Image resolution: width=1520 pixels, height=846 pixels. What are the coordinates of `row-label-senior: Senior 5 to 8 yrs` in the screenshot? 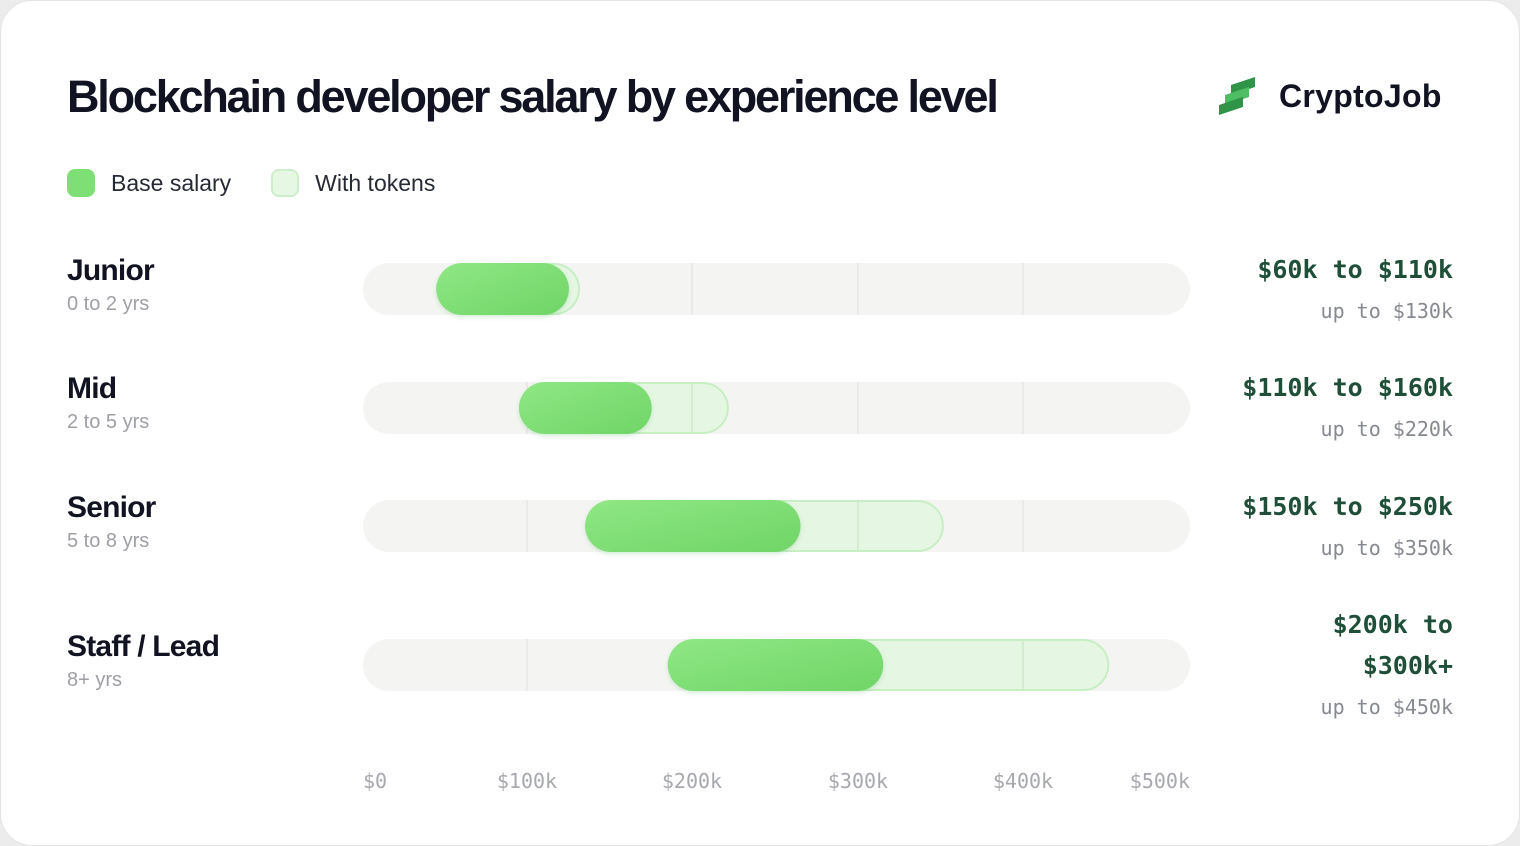 It's located at (111, 522).